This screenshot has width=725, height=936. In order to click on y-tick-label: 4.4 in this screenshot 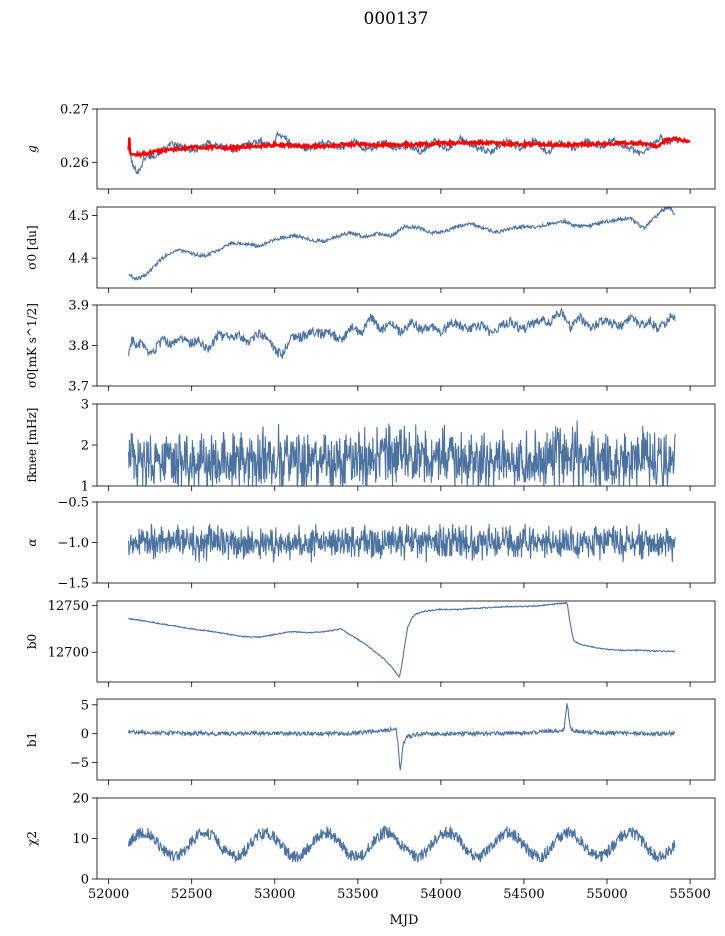, I will do `click(78, 259)`.